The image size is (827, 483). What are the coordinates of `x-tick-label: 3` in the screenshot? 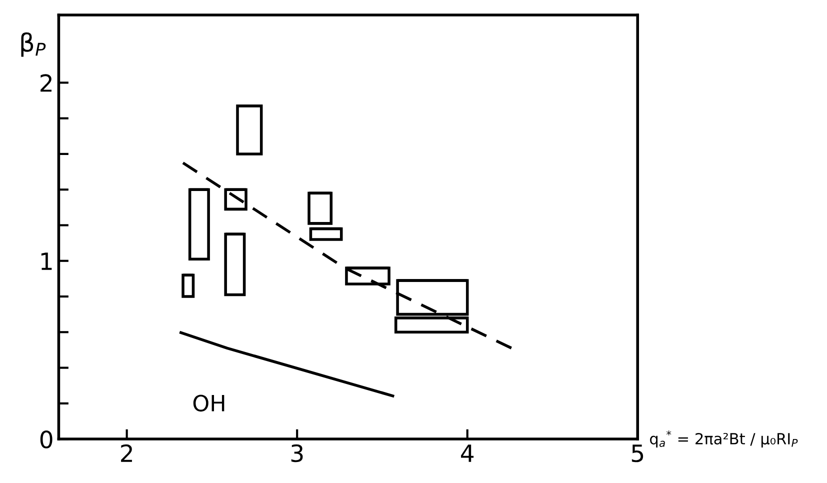 It's located at (297, 453).